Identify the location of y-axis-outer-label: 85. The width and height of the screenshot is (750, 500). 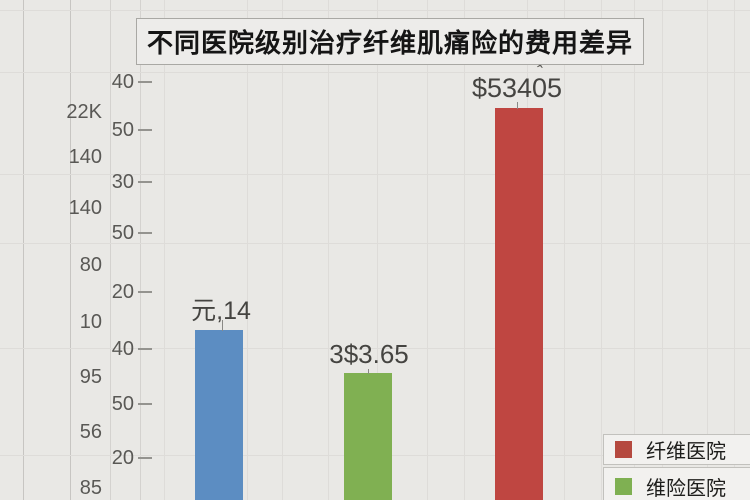
(90, 488).